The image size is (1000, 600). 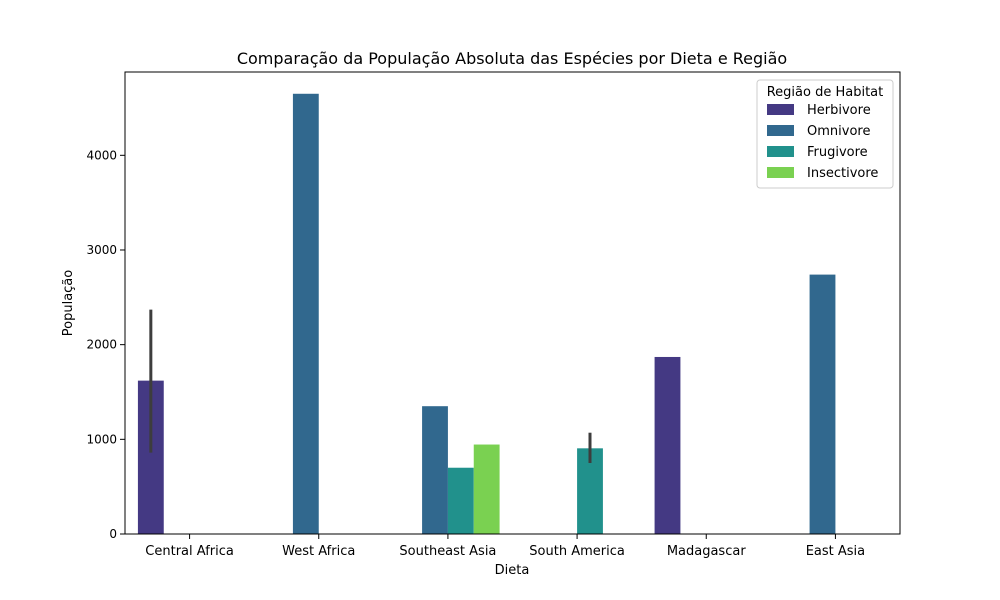 I want to click on bar-omnivore-west-africa, so click(x=305, y=313).